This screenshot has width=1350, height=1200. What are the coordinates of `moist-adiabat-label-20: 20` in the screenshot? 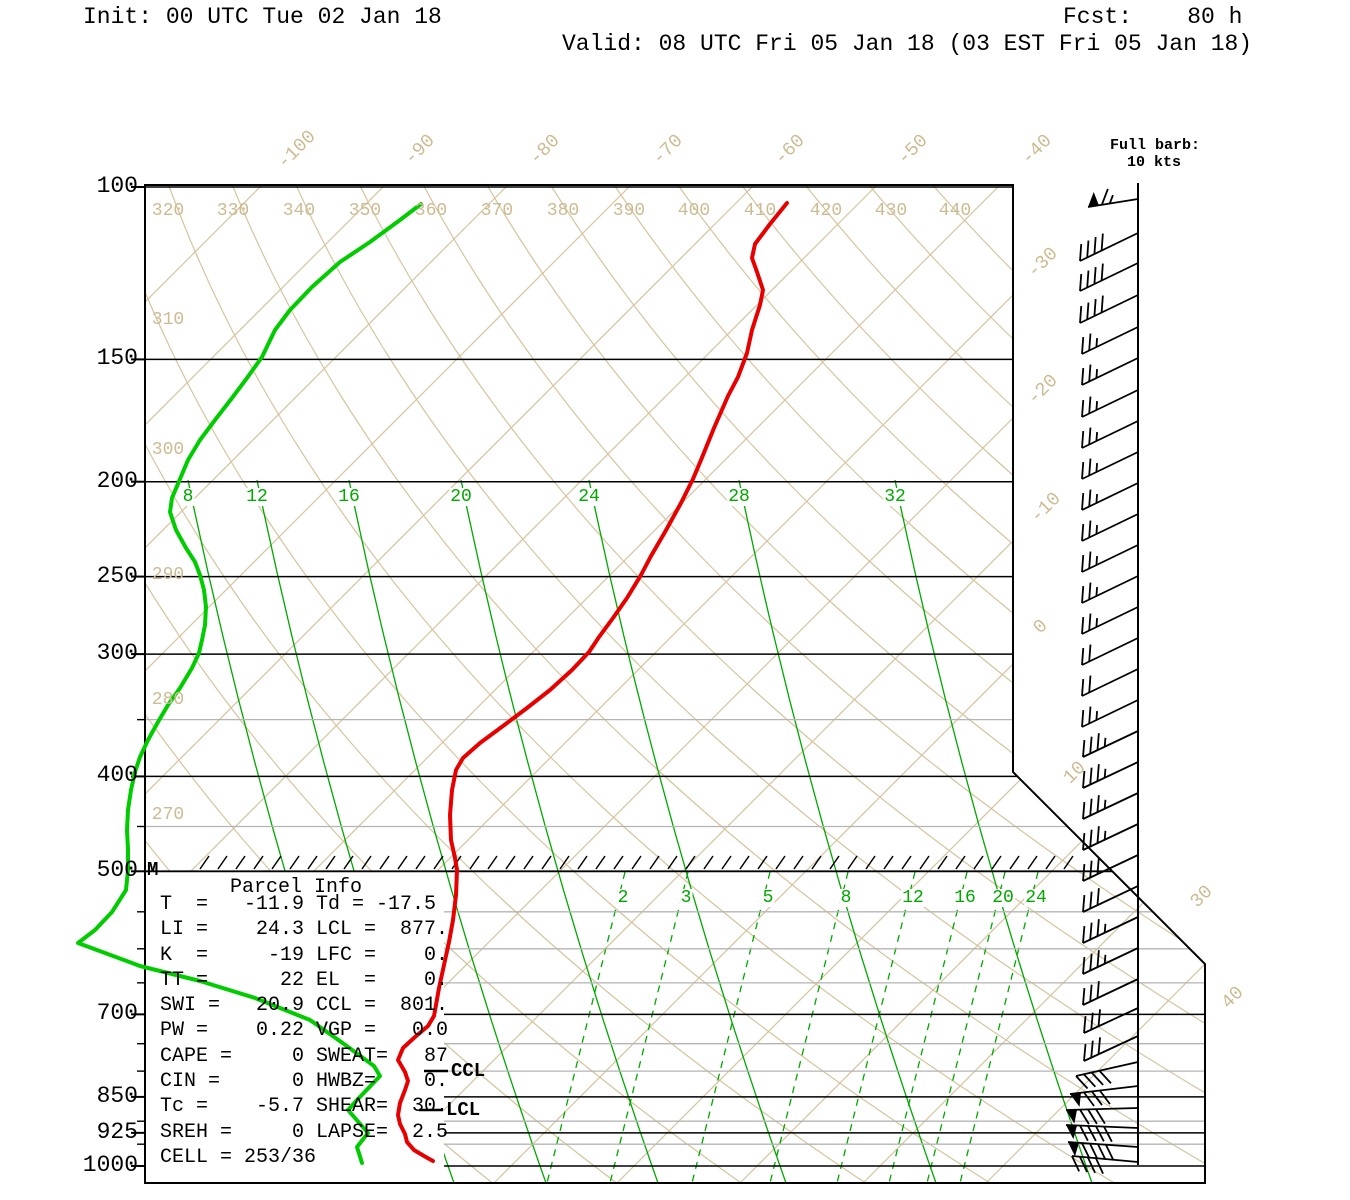 It's located at (461, 497).